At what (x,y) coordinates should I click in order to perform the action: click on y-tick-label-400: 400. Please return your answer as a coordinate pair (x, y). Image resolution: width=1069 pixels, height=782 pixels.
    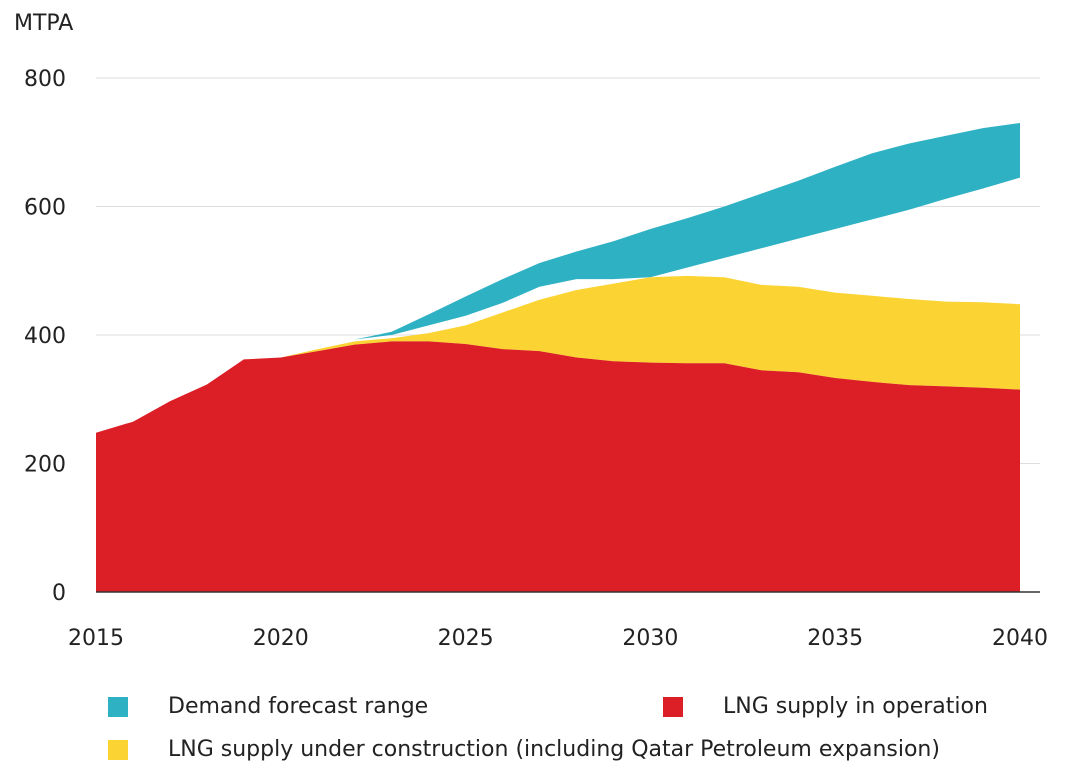
    Looking at the image, I should click on (45, 336).